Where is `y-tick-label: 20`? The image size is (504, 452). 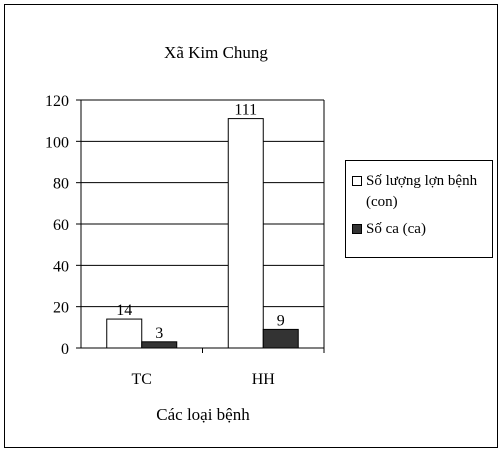 y-tick-label: 20 is located at coordinates (61, 308).